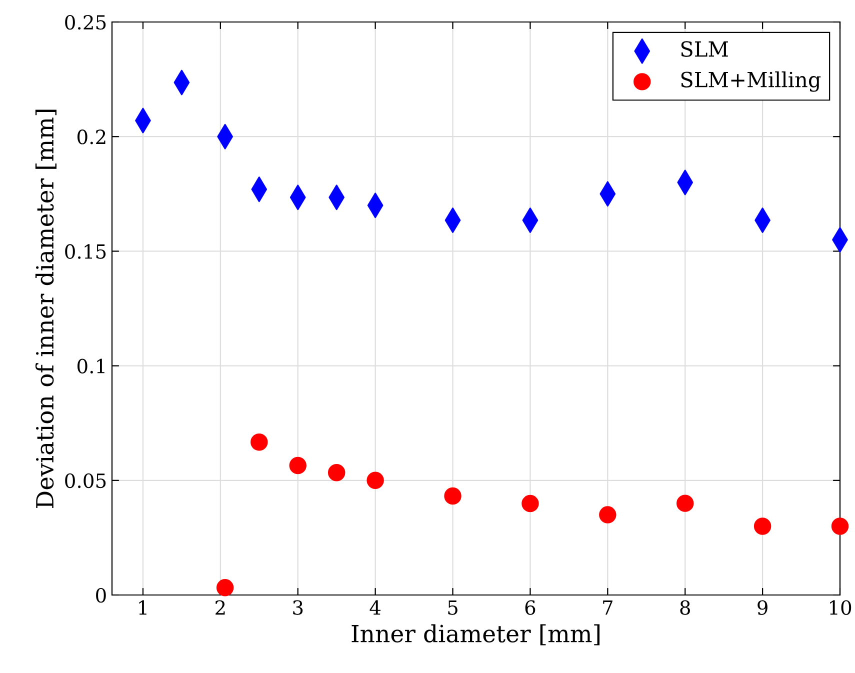  What do you see at coordinates (85, 22) in the screenshot?
I see `y-tick-label: 0.25` at bounding box center [85, 22].